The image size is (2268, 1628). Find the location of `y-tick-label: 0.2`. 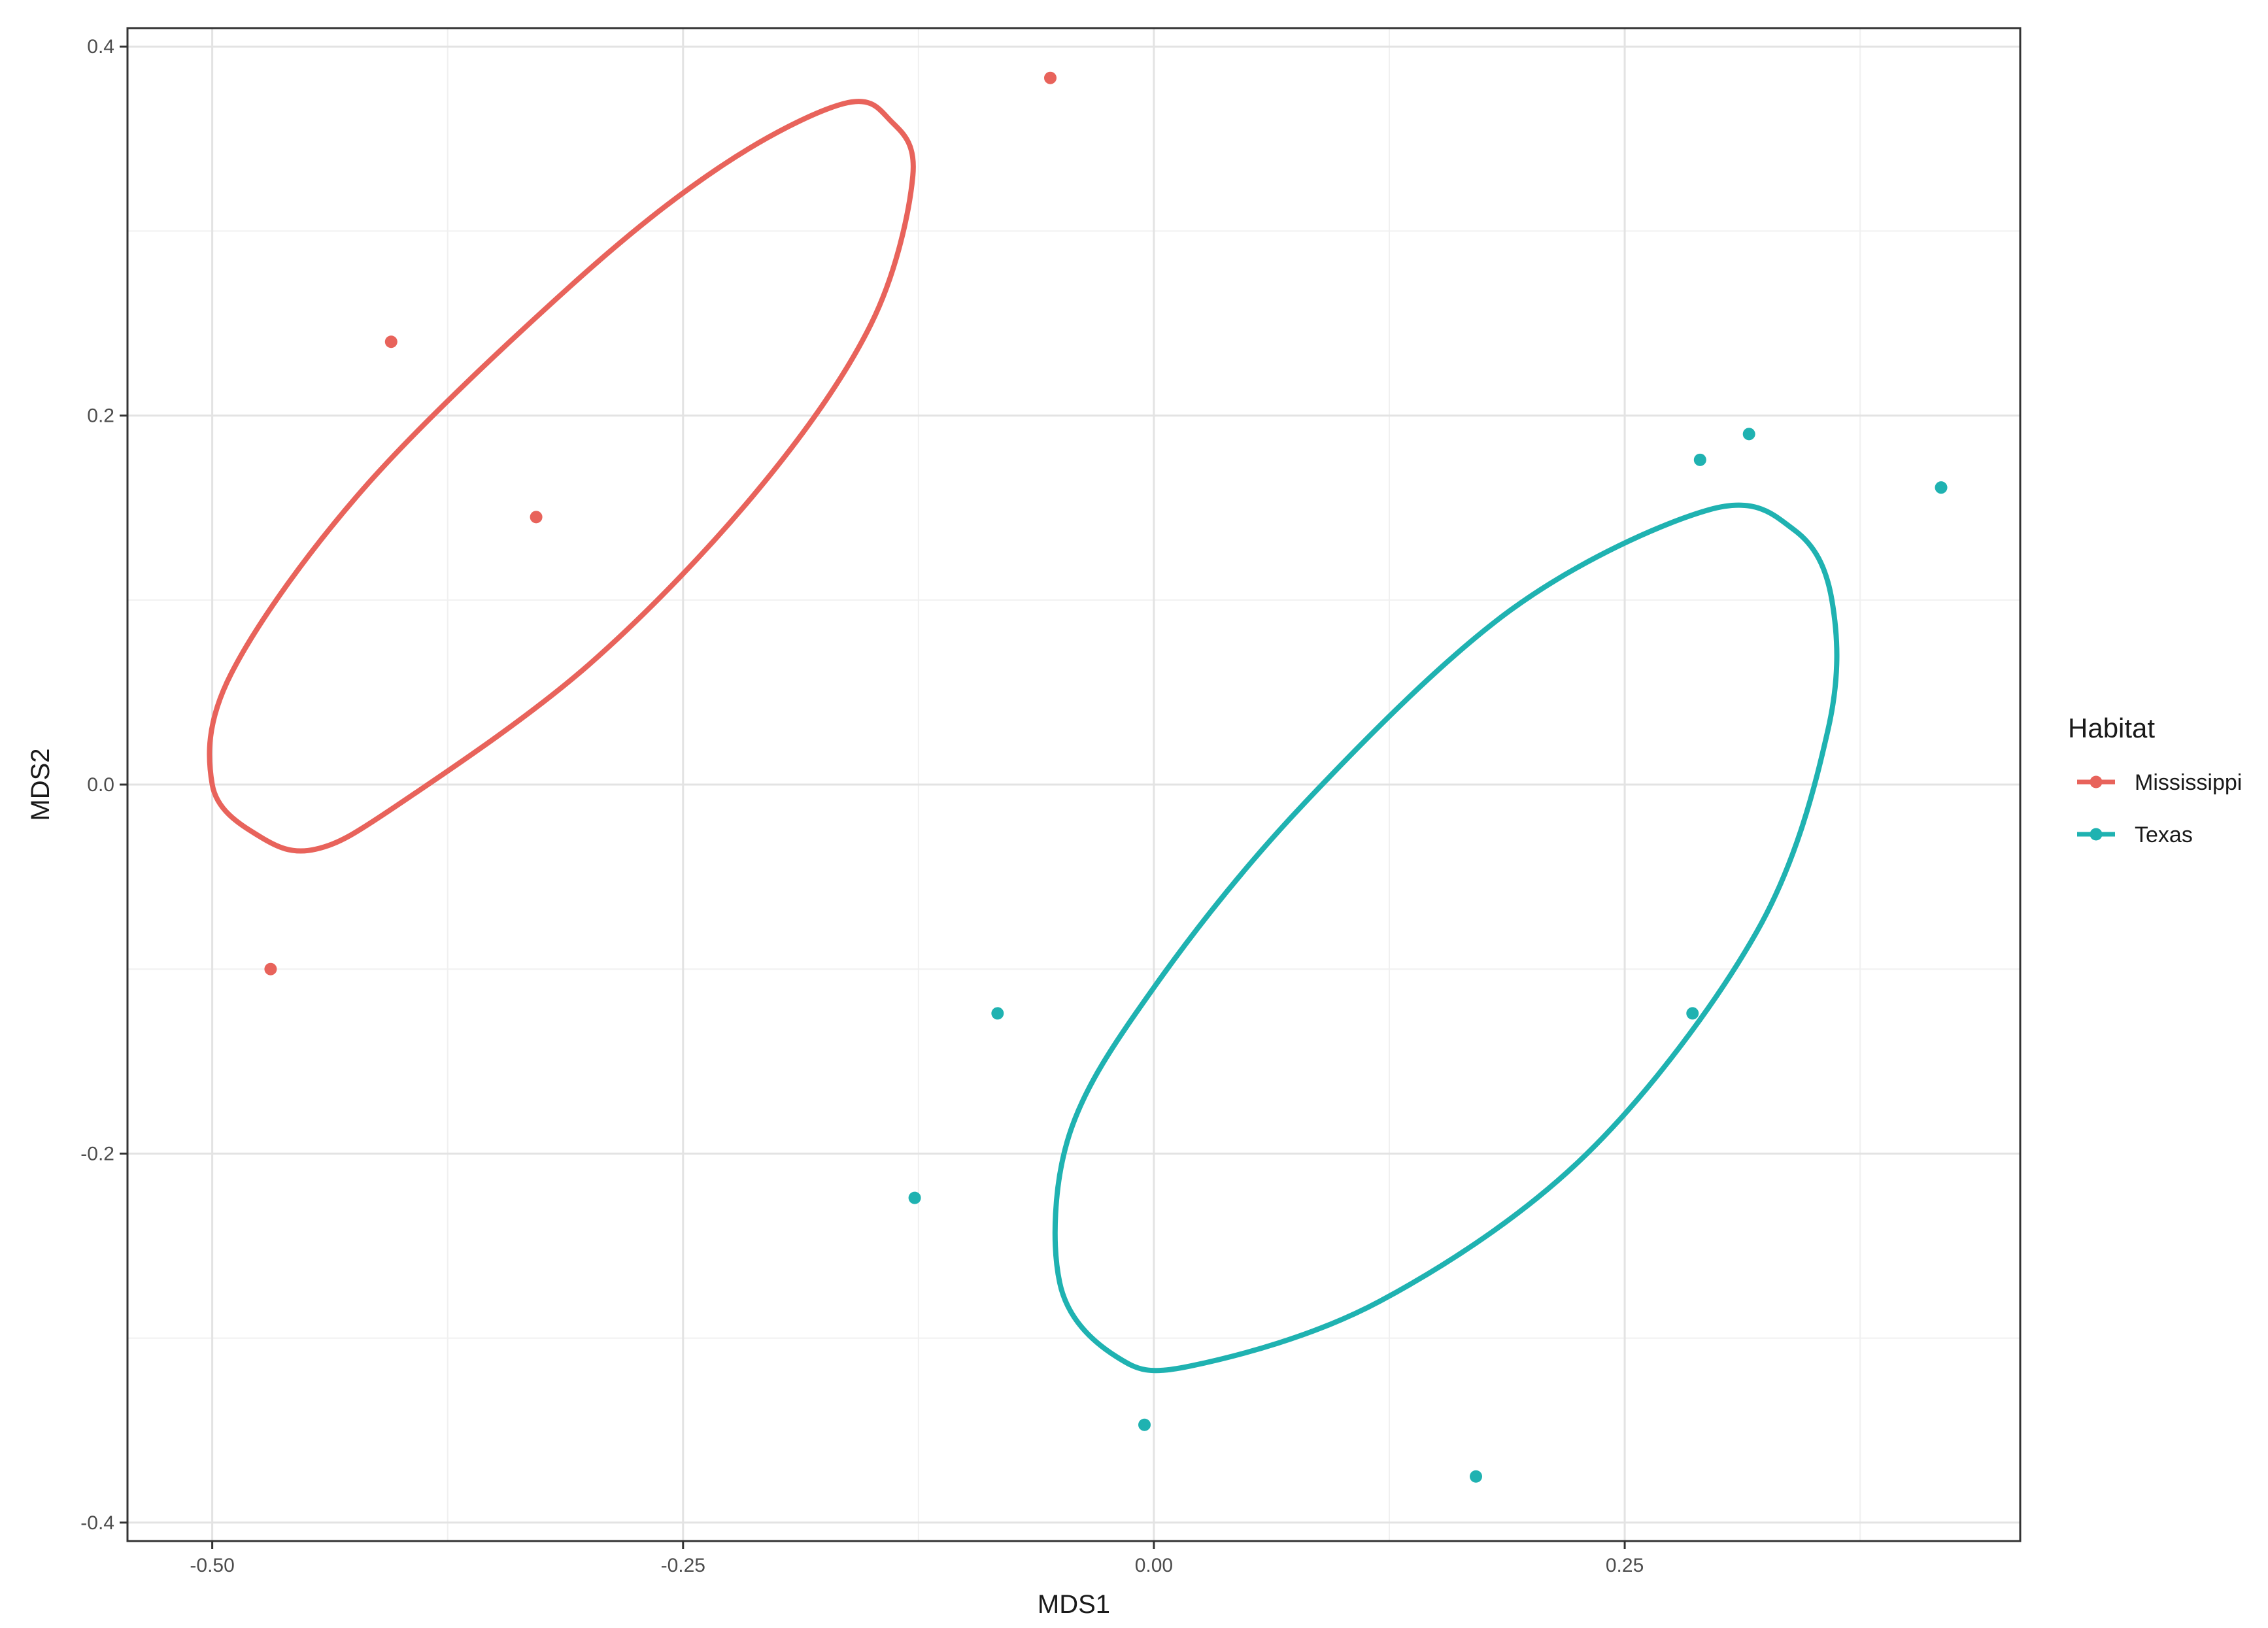

y-tick-label: 0.2 is located at coordinates (100, 416).